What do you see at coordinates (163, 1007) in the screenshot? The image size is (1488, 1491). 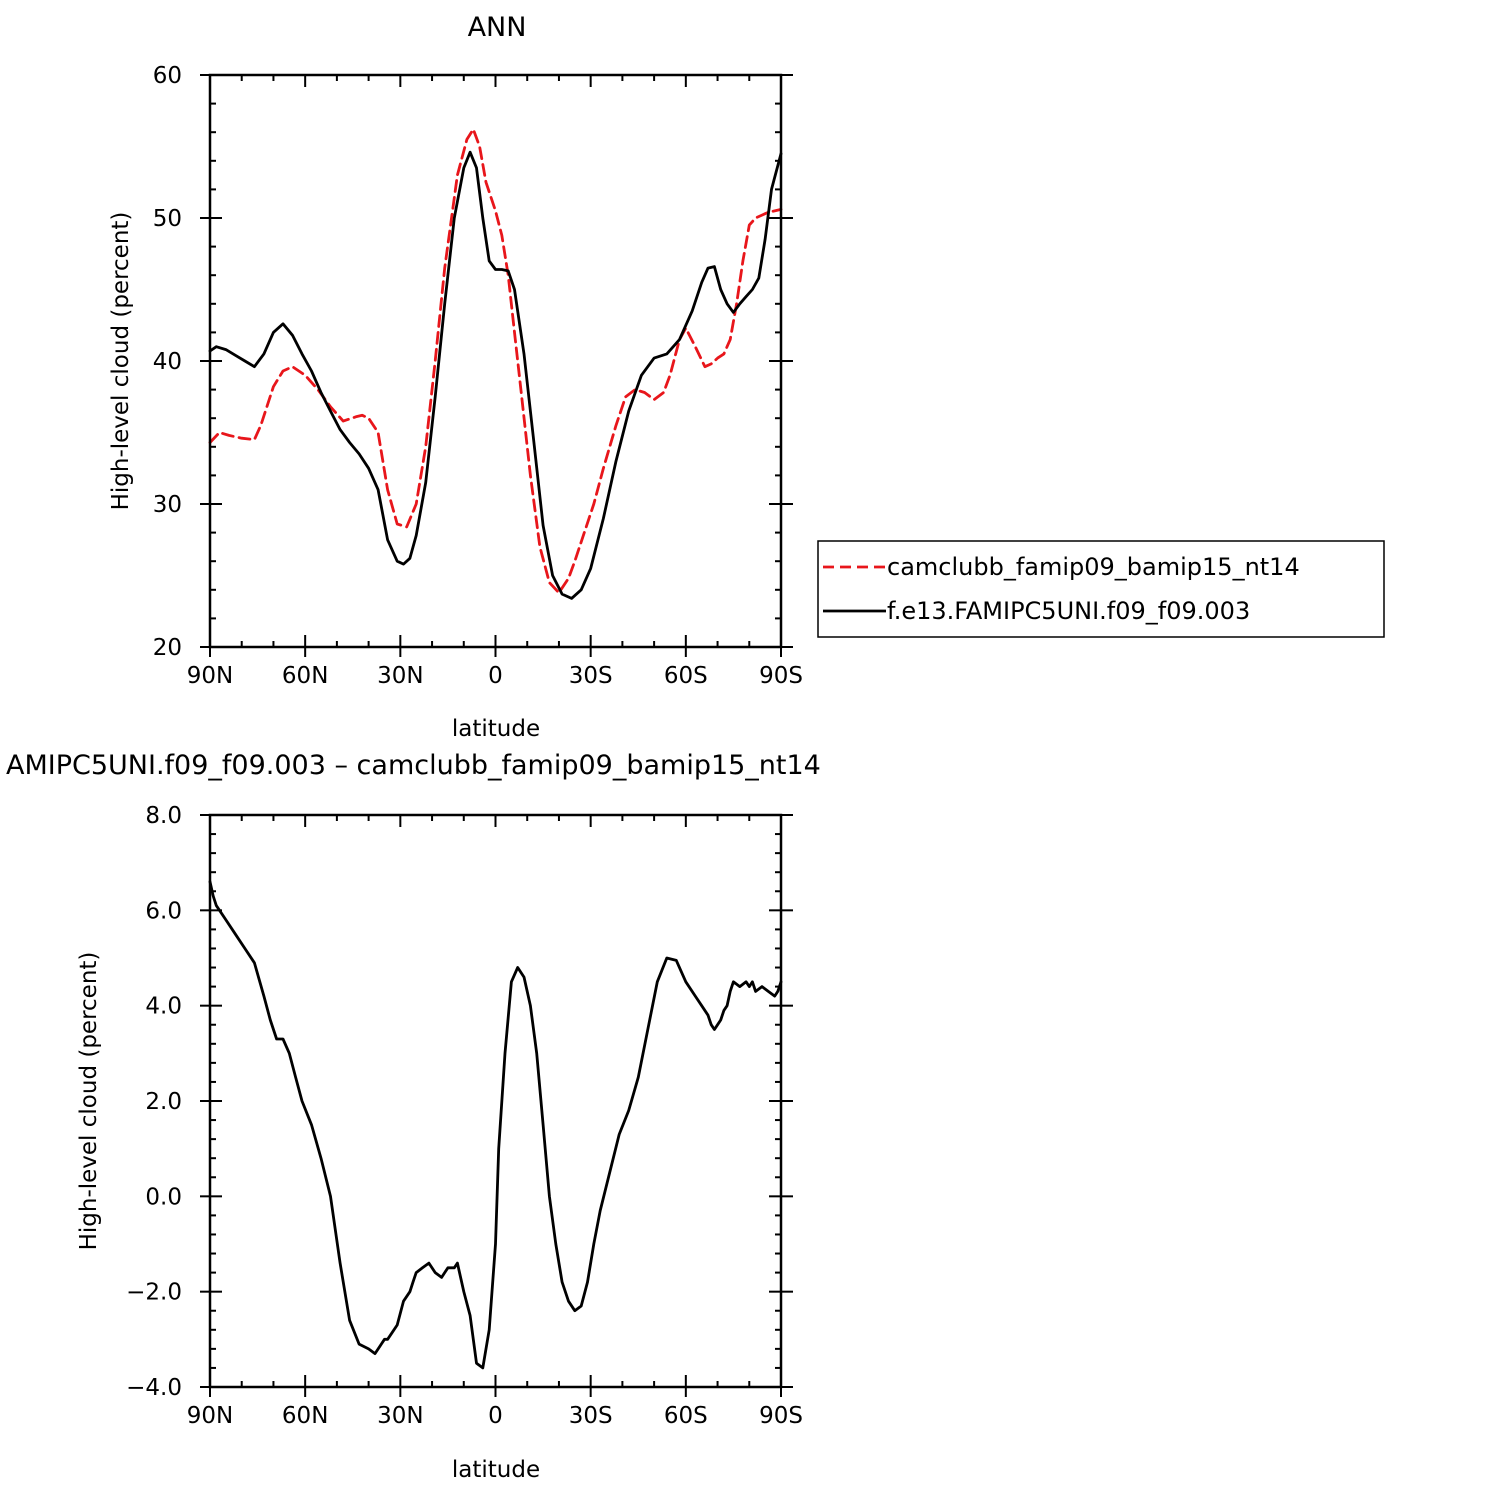 I see `y-tick-label: 4.0` at bounding box center [163, 1007].